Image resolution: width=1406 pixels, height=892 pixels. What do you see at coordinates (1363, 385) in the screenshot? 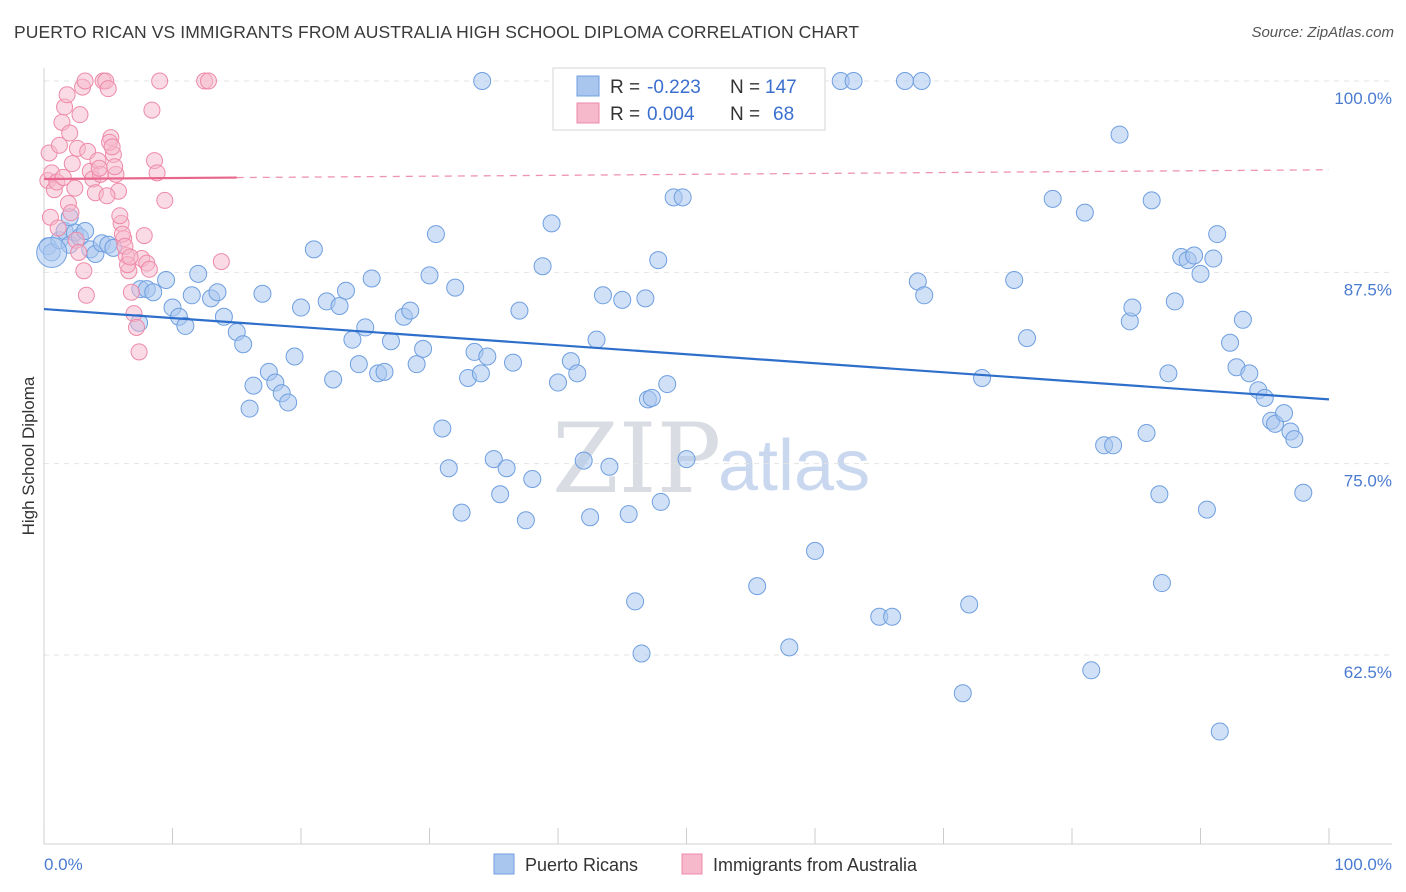
I see `y-tick-labels: 62.5% 75.0% 87.5% 100.0%` at bounding box center [1363, 385].